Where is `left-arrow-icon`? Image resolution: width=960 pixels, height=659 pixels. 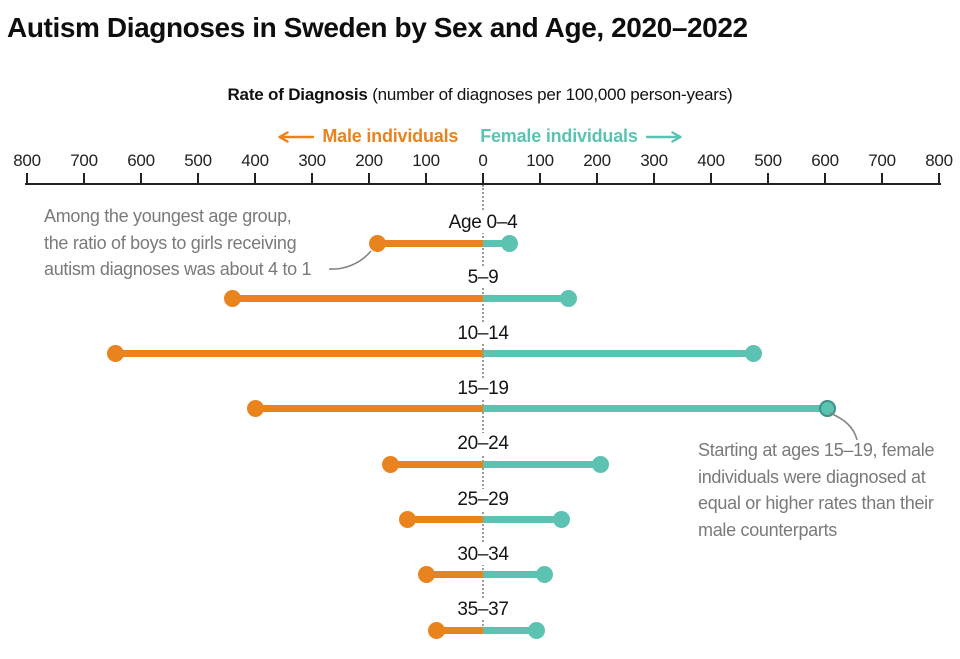 left-arrow-icon is located at coordinates (296, 136).